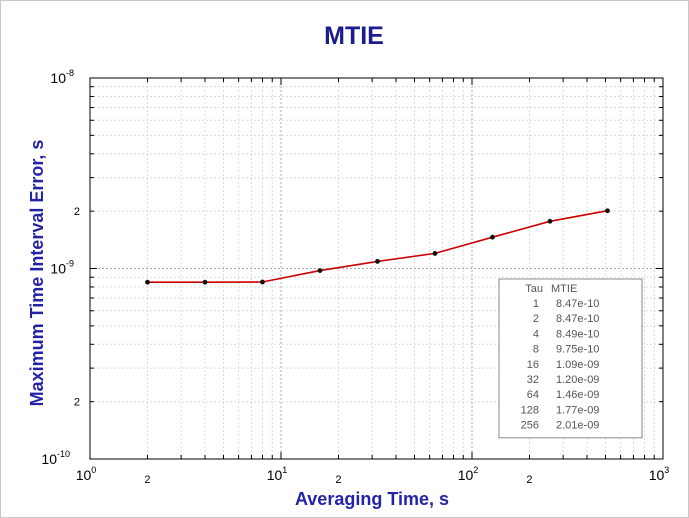 Image resolution: width=689 pixels, height=518 pixels. What do you see at coordinates (372, 499) in the screenshot?
I see `x-axis-label: Averaging Time, s` at bounding box center [372, 499].